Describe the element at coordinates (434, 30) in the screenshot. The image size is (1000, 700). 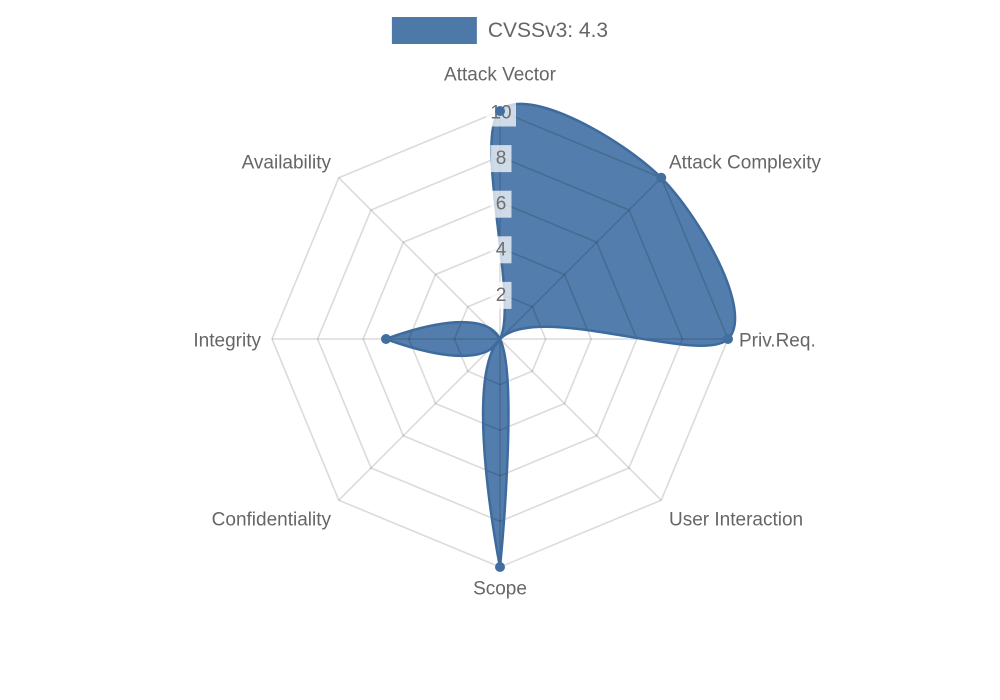
I see `legend-swatch` at that location.